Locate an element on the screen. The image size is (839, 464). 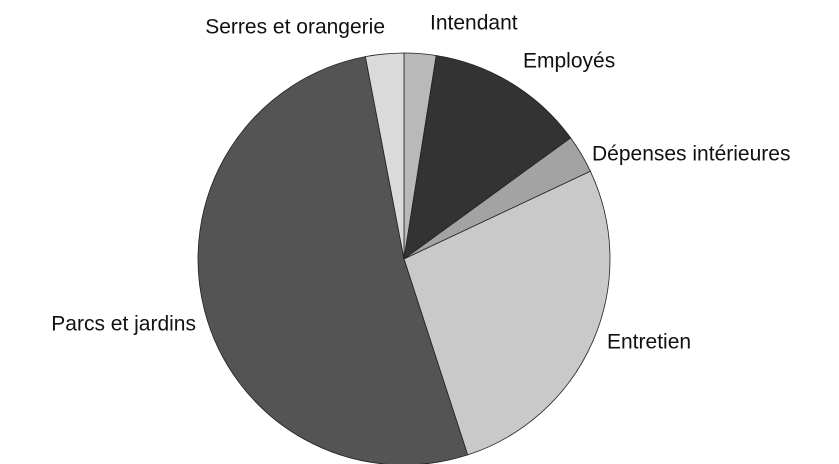
slice-label: Entretien is located at coordinates (649, 342).